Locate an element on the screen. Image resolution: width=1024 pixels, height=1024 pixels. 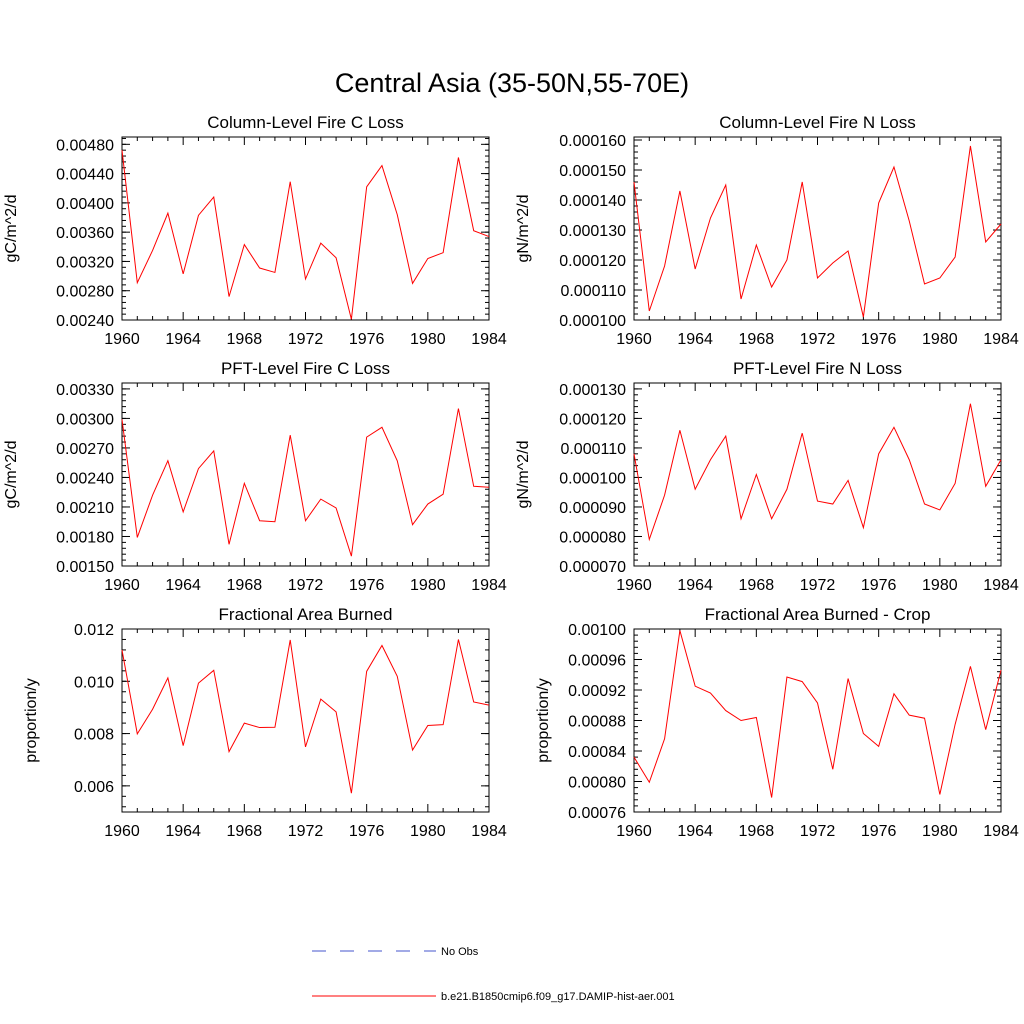
y-tick-label: 0.008 is located at coordinates (94, 735).